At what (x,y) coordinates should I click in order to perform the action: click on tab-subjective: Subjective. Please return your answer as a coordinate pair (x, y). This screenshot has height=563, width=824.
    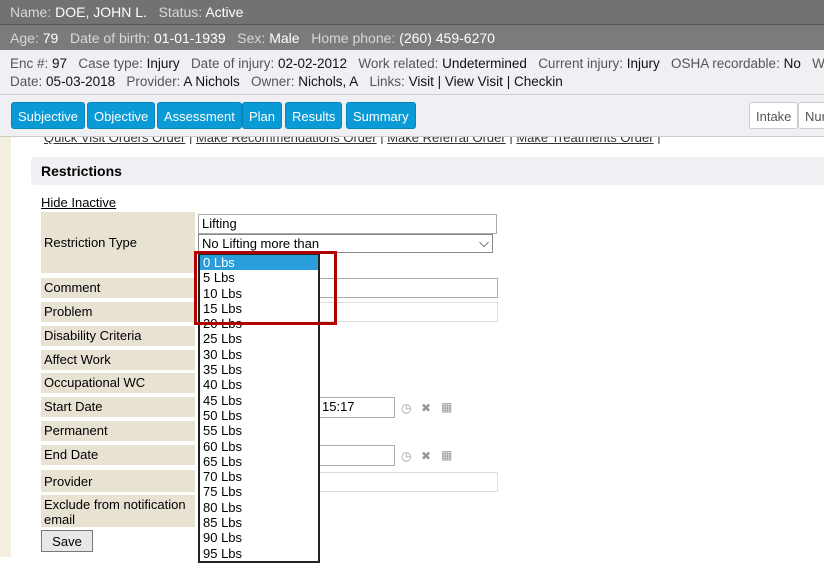
    Looking at the image, I should click on (48, 115).